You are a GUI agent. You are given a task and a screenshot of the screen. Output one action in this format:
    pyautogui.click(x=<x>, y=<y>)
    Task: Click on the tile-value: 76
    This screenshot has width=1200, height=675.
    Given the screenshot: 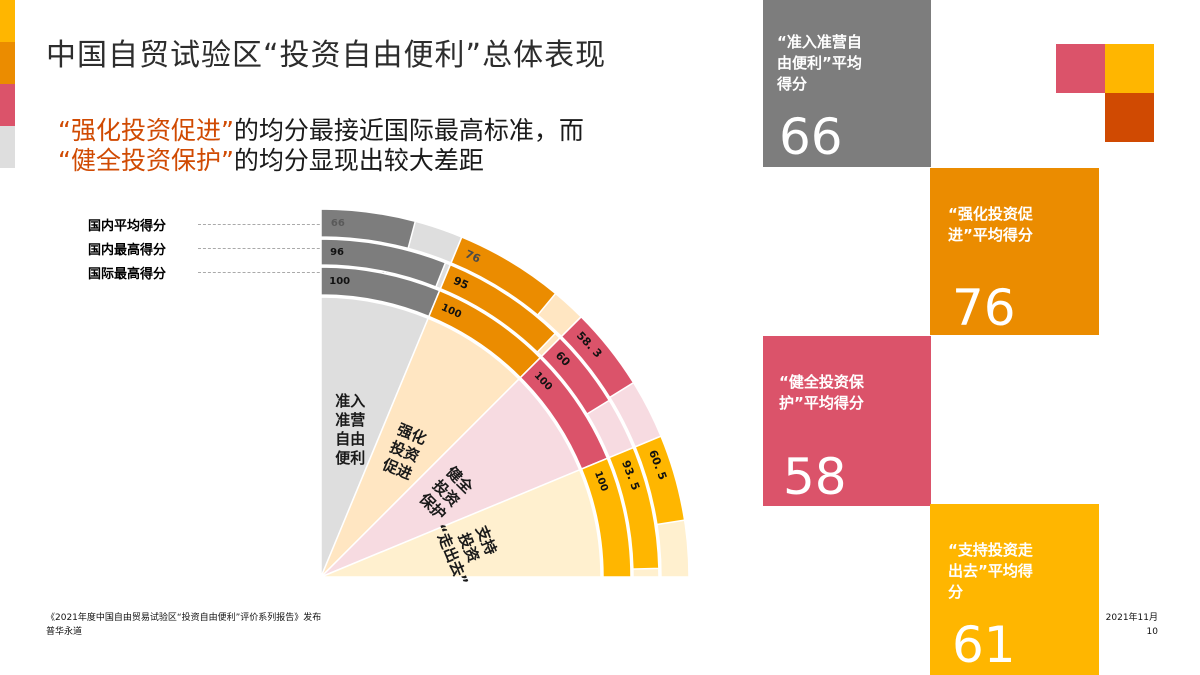 What is the action you would take?
    pyautogui.click(x=984, y=308)
    